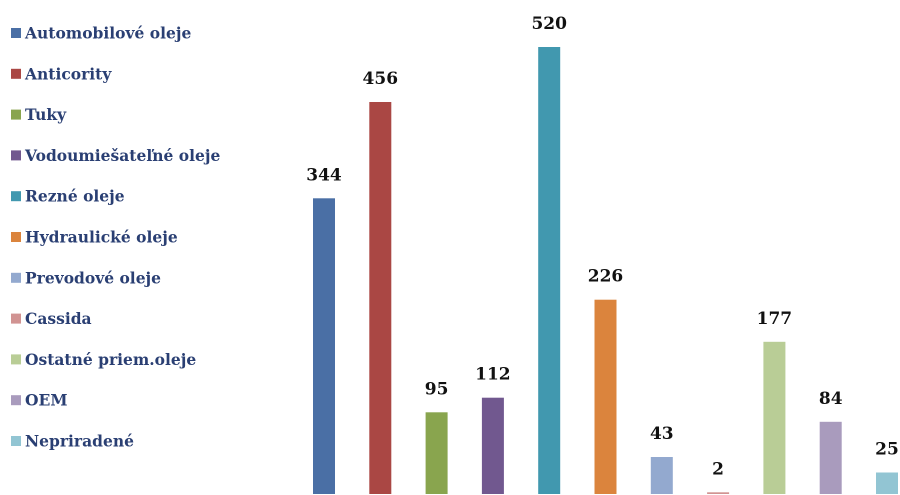  I want to click on data-label: 344, so click(324, 175).